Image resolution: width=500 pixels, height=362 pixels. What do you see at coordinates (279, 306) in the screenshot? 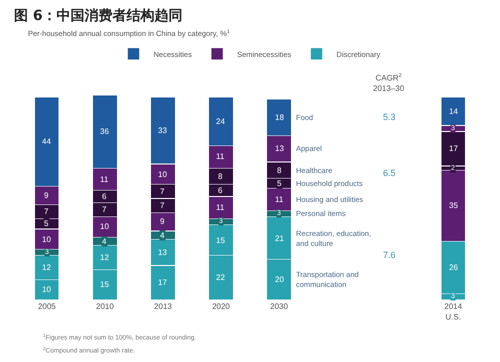
I see `x-tick-label: 2030` at bounding box center [279, 306].